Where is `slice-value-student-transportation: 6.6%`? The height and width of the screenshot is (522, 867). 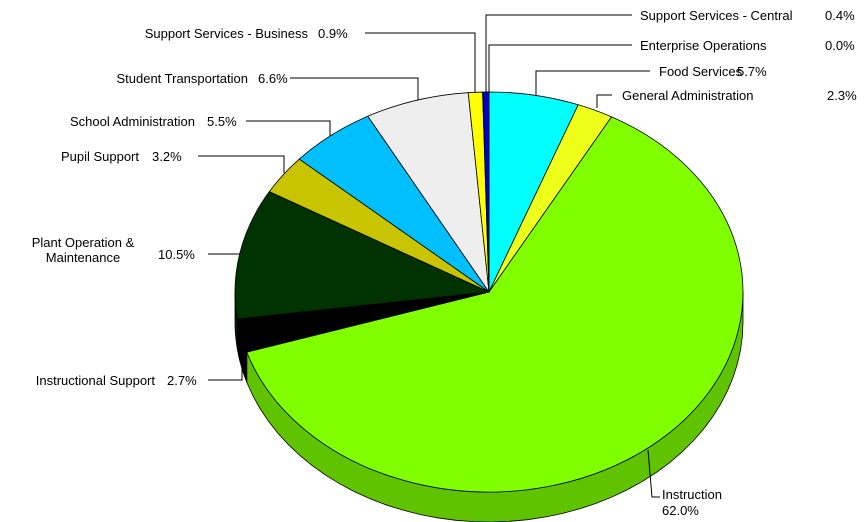
slice-value-student-transportation: 6.6% is located at coordinates (273, 78).